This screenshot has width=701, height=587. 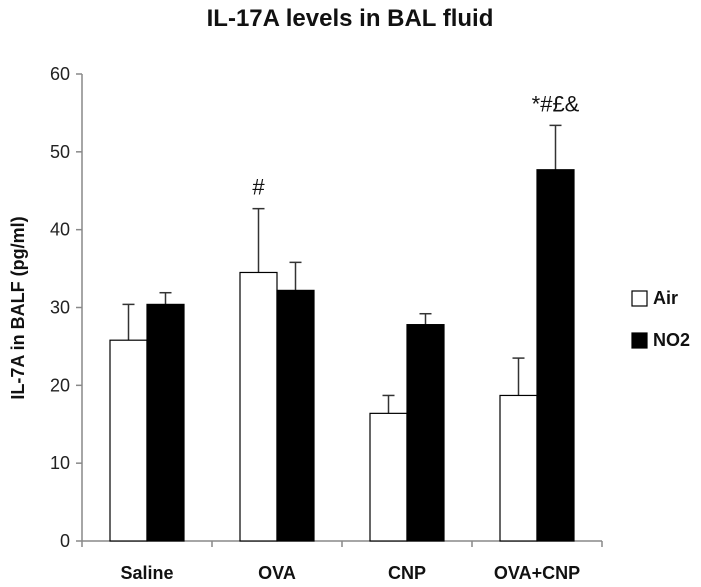 What do you see at coordinates (60, 385) in the screenshot?
I see `y-tick-label: 20` at bounding box center [60, 385].